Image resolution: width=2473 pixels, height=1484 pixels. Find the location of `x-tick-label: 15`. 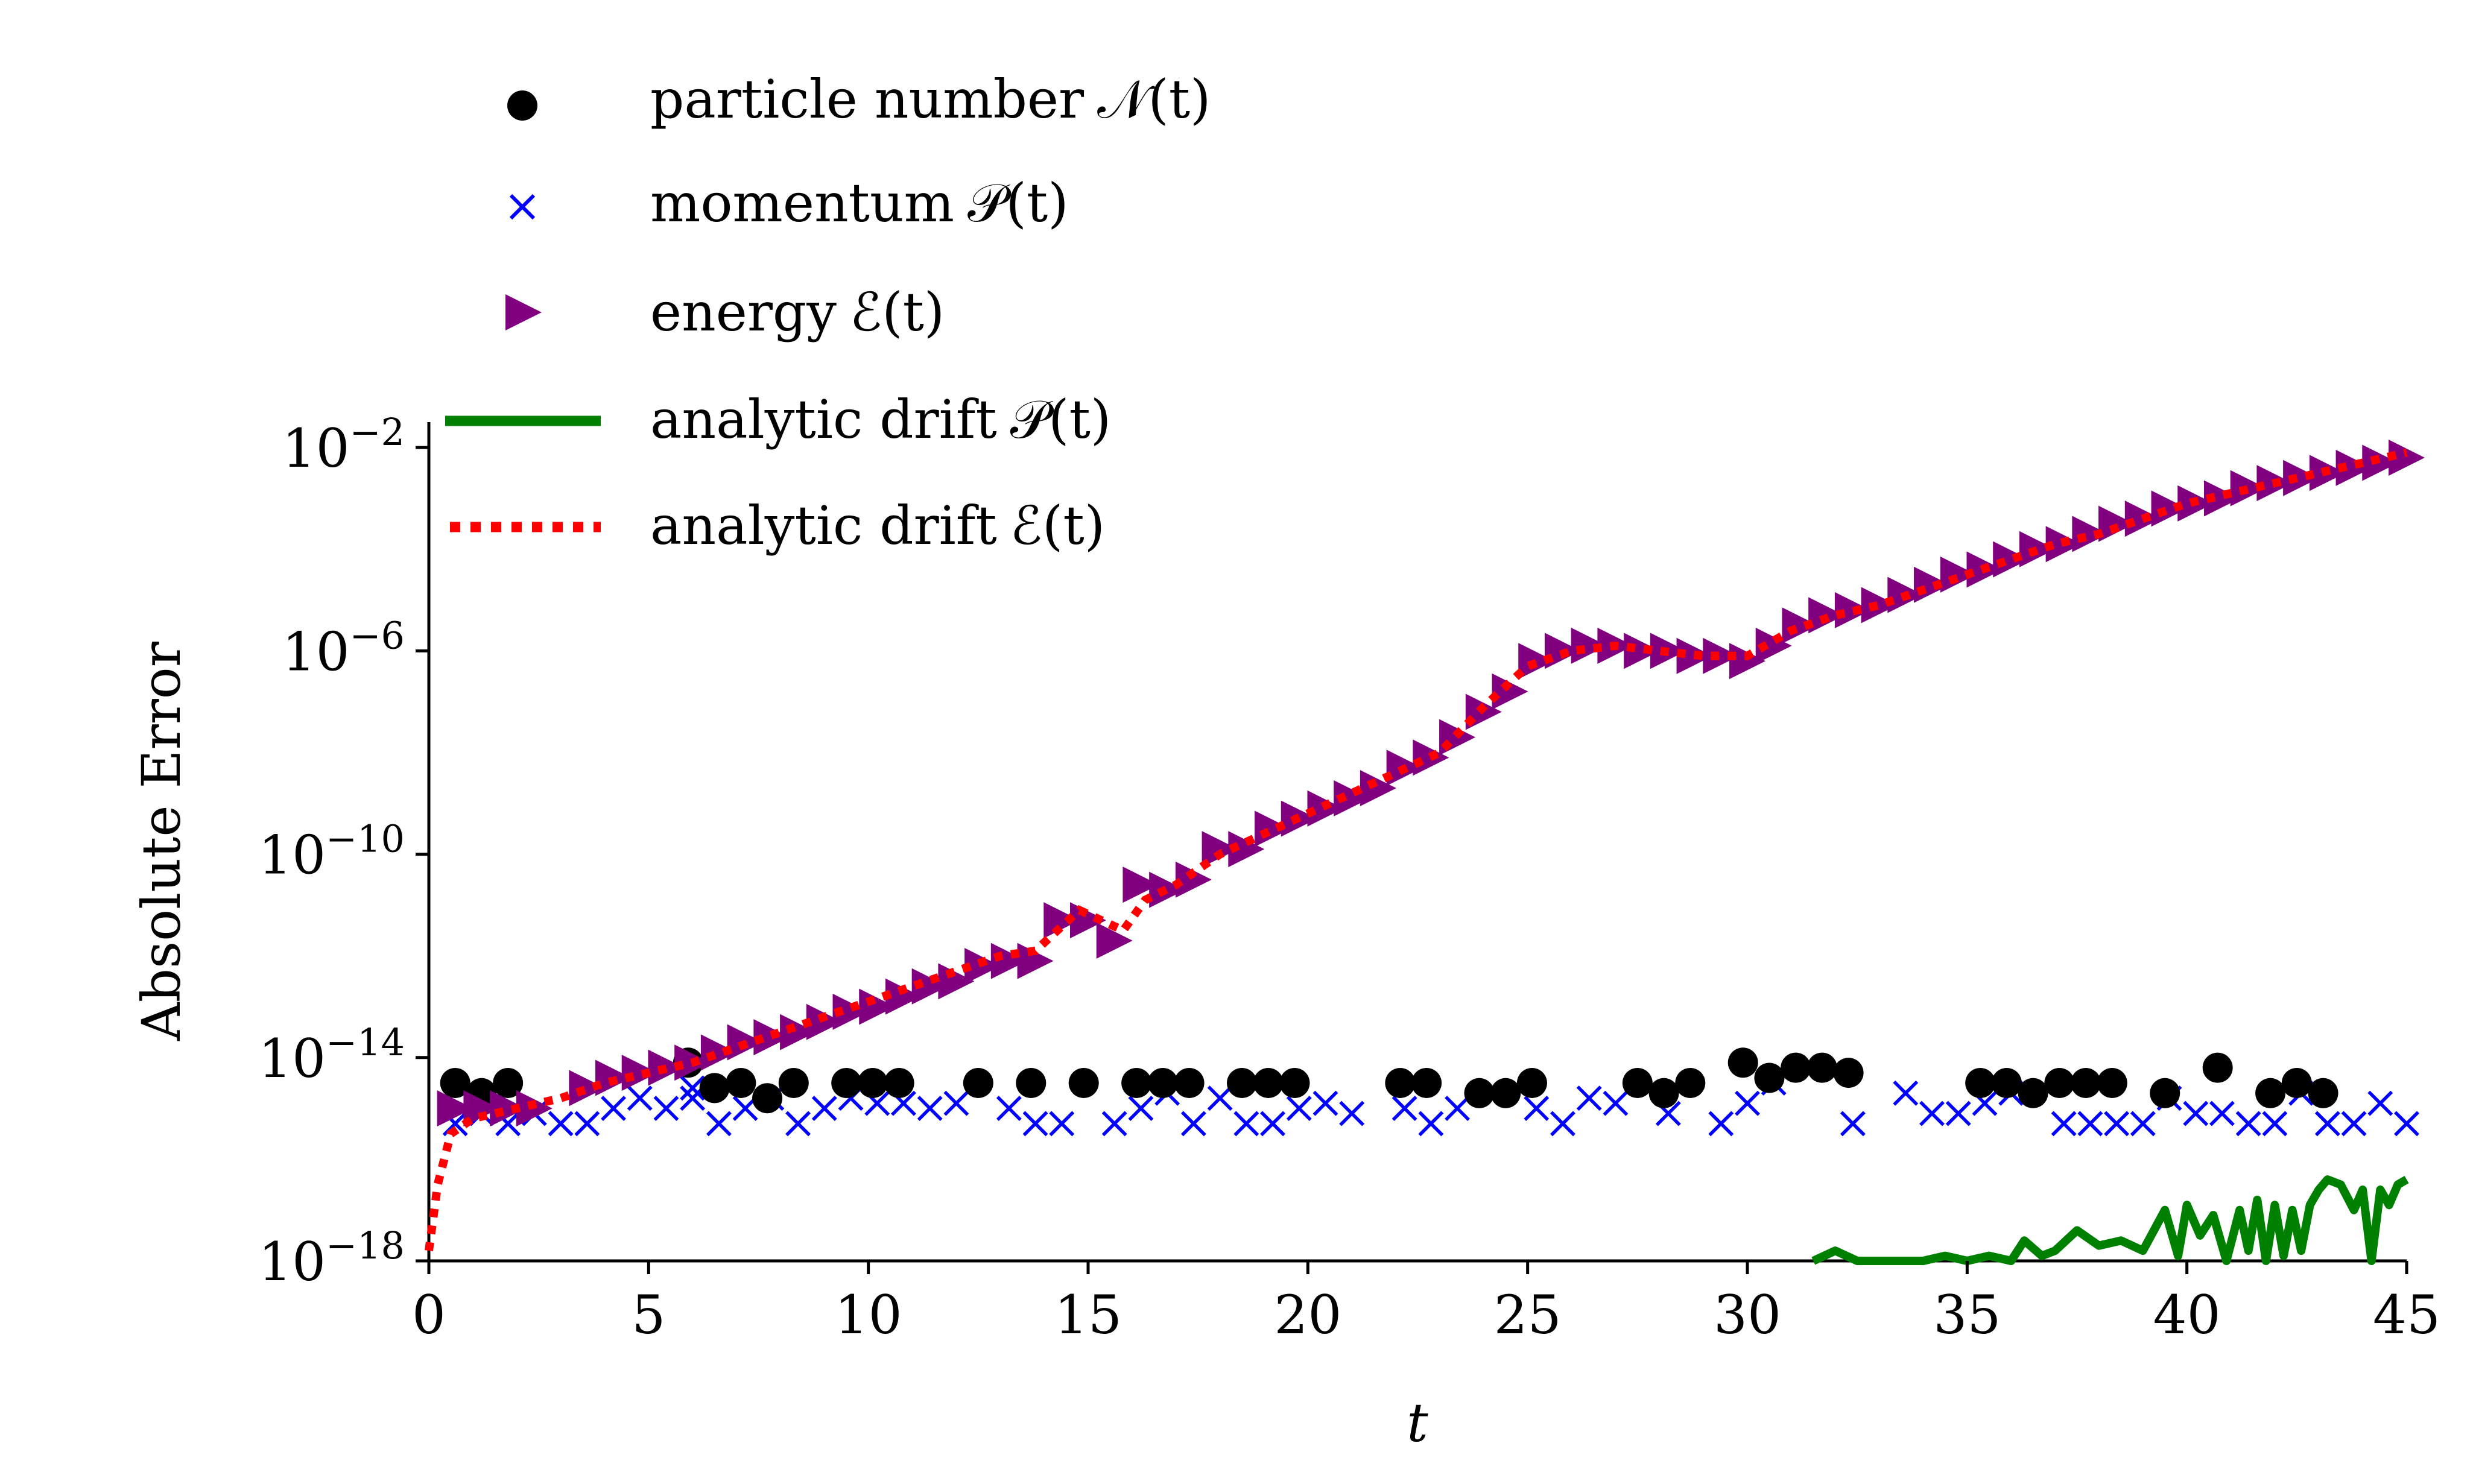

x-tick-label: 15 is located at coordinates (1088, 1315).